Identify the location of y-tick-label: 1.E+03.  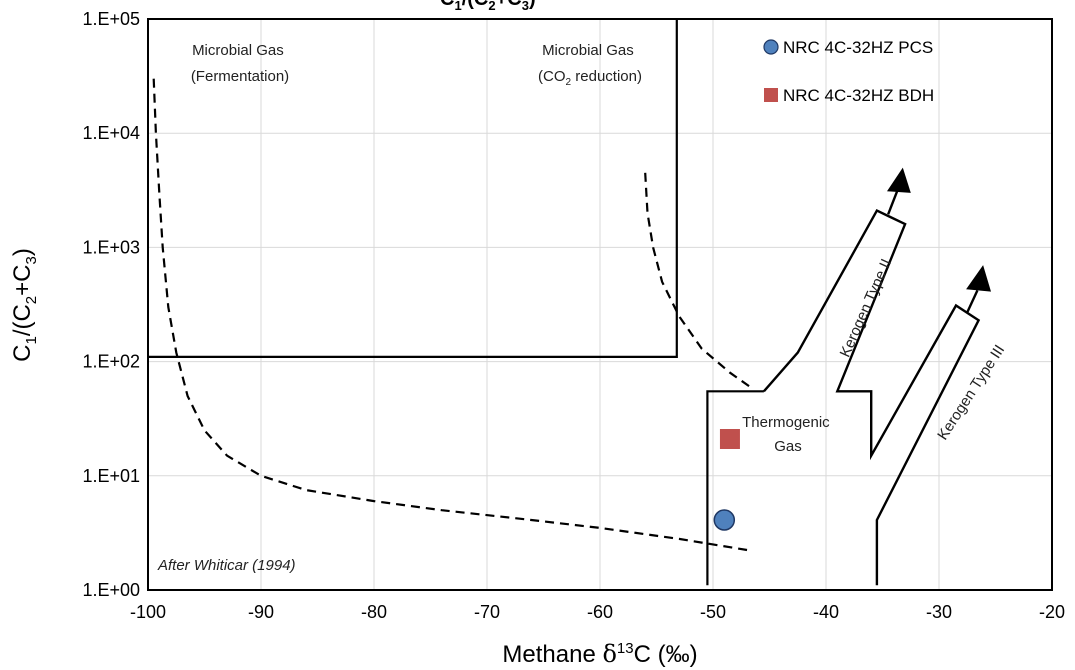
(111, 247).